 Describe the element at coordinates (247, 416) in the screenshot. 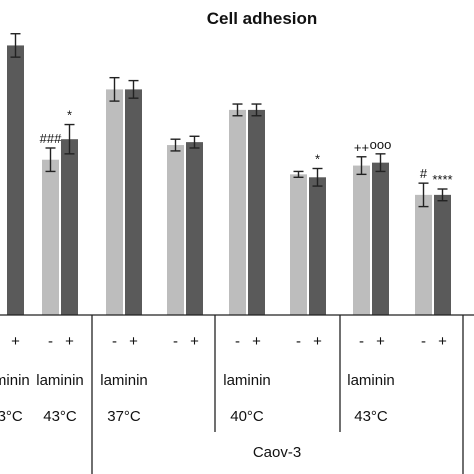

I see `temperature-label: 40°C` at that location.